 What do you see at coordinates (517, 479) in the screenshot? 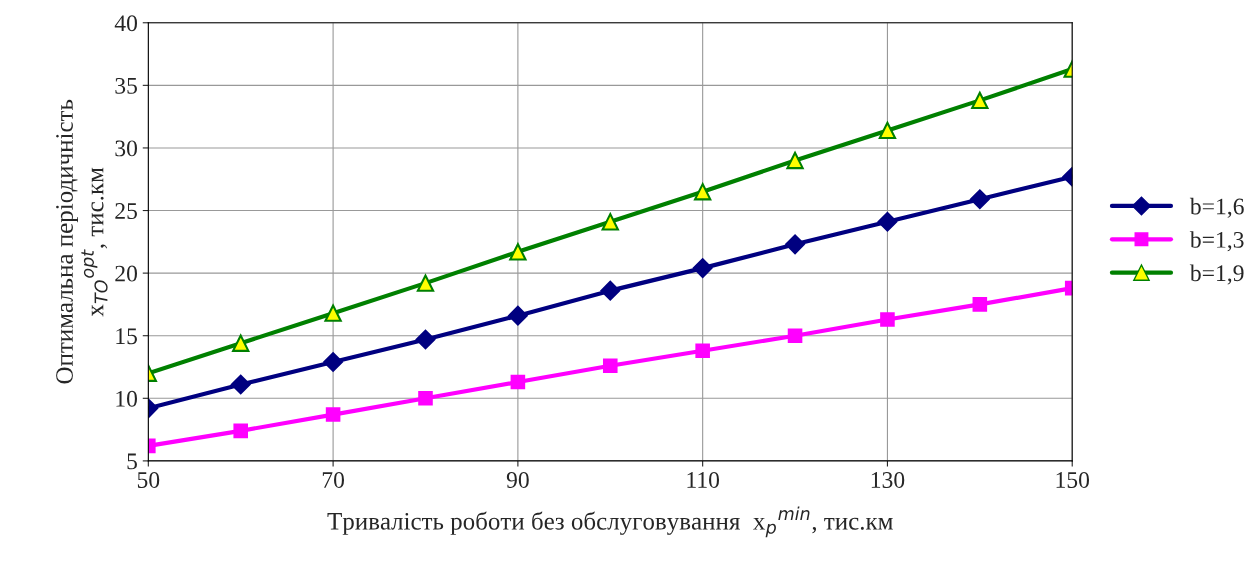
I see `x-tick-label: 90` at bounding box center [517, 479].